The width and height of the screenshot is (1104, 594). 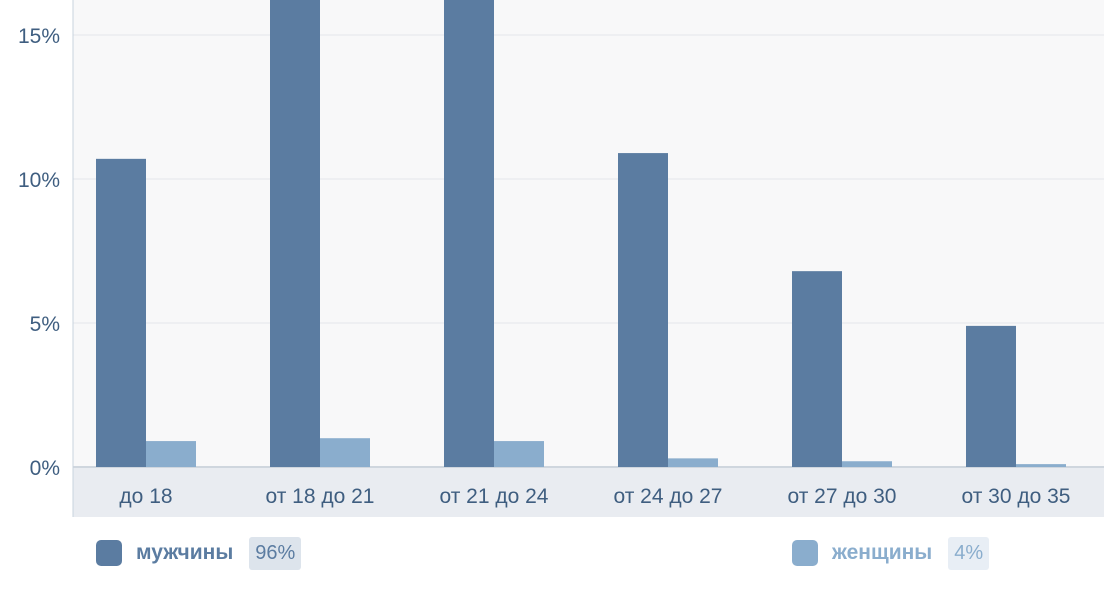 I want to click on x-tick-label: от 27 до 30, so click(x=842, y=496).